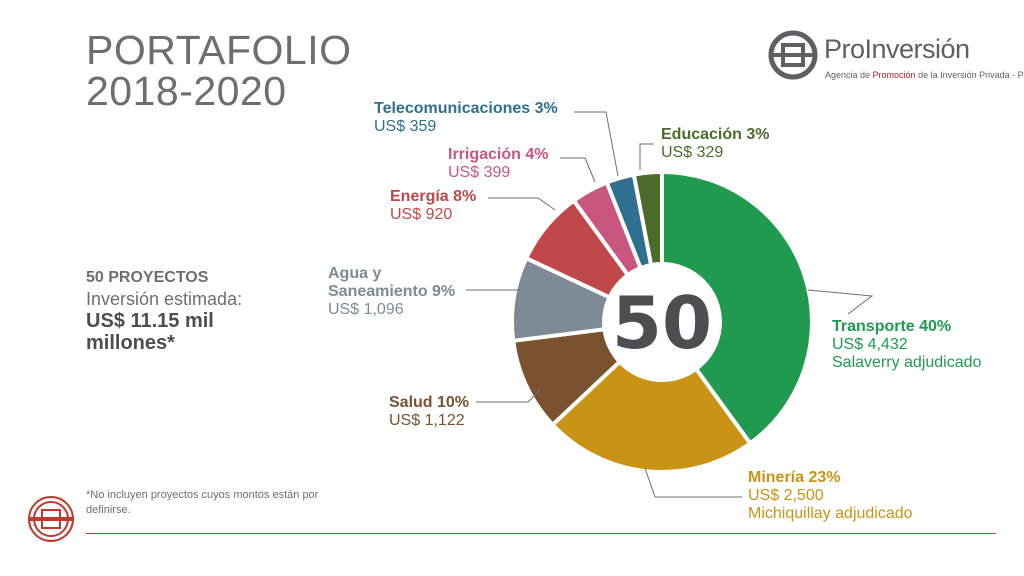 The width and height of the screenshot is (1024, 576). I want to click on slice-label-educacion: Educación 3% US$ 329, so click(715, 144).